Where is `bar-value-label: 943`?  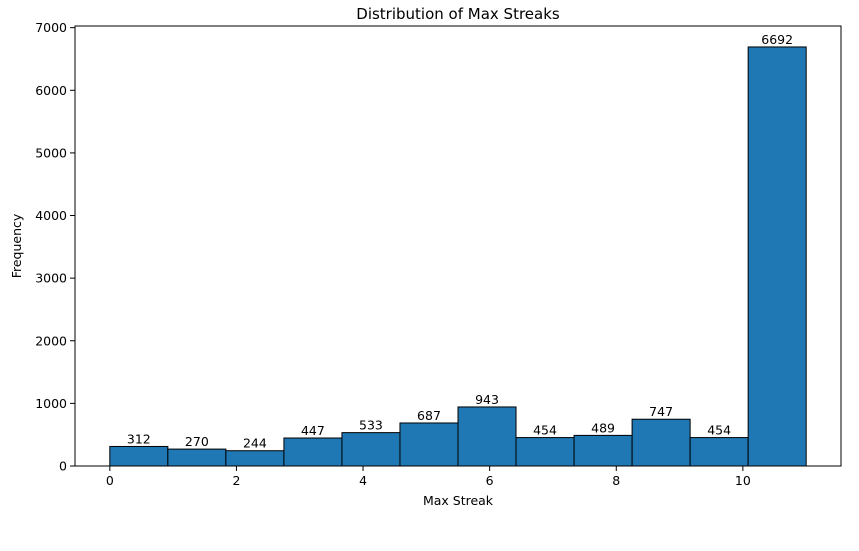 bar-value-label: 943 is located at coordinates (487, 399).